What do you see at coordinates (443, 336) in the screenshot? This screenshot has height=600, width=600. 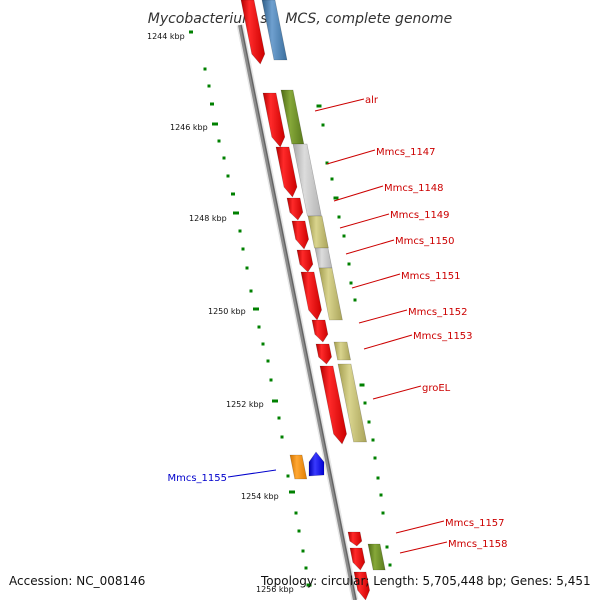 I see `gene-label: Mmcs_1153` at bounding box center [443, 336].